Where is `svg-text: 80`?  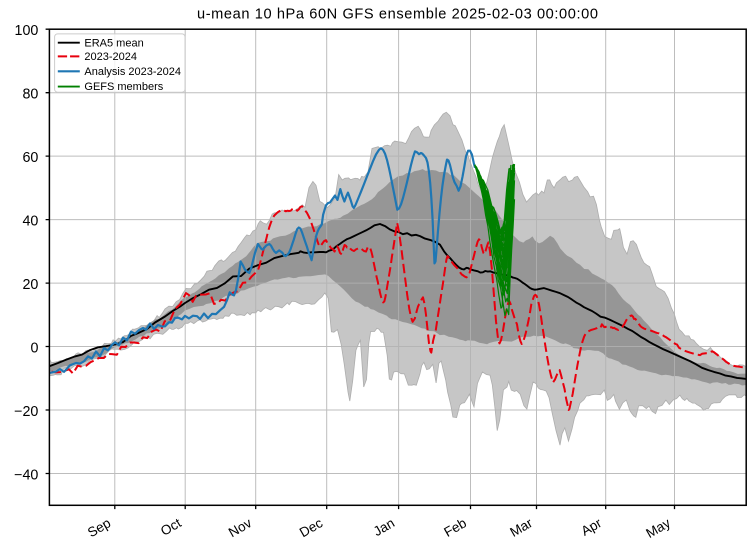
svg-text: 80 is located at coordinates (30, 95).